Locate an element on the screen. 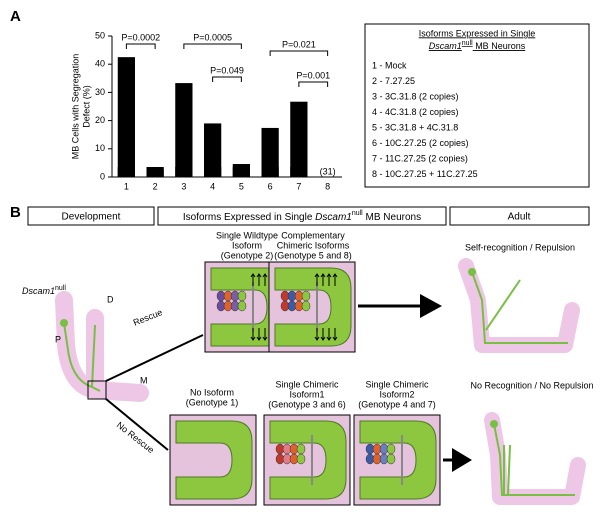  x-tick-label: 4 is located at coordinates (212, 186).